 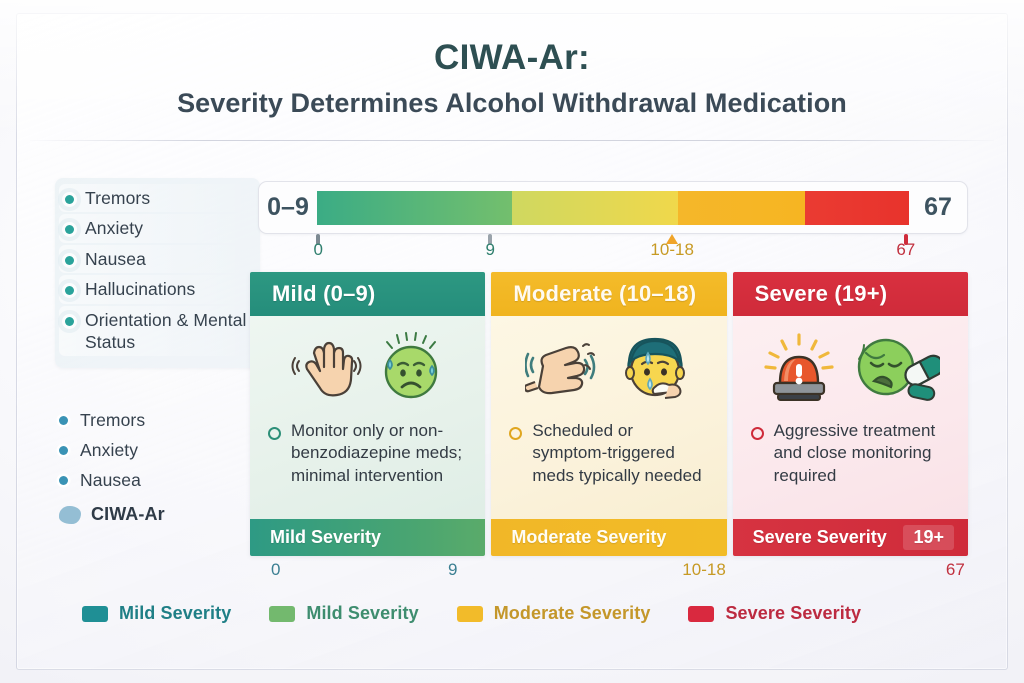 I want to click on symptom-item-secondary: Tremors, so click(x=156, y=420).